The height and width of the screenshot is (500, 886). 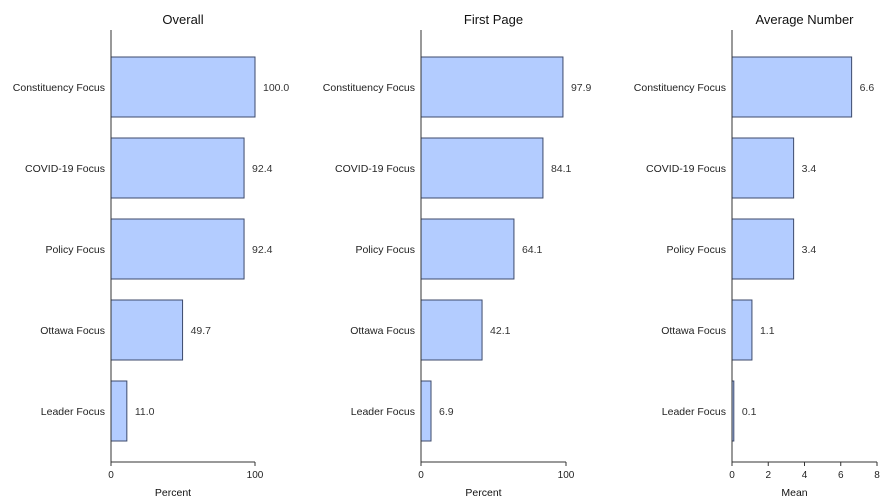 What do you see at coordinates (794, 493) in the screenshot?
I see `x-axis-label: Mean` at bounding box center [794, 493].